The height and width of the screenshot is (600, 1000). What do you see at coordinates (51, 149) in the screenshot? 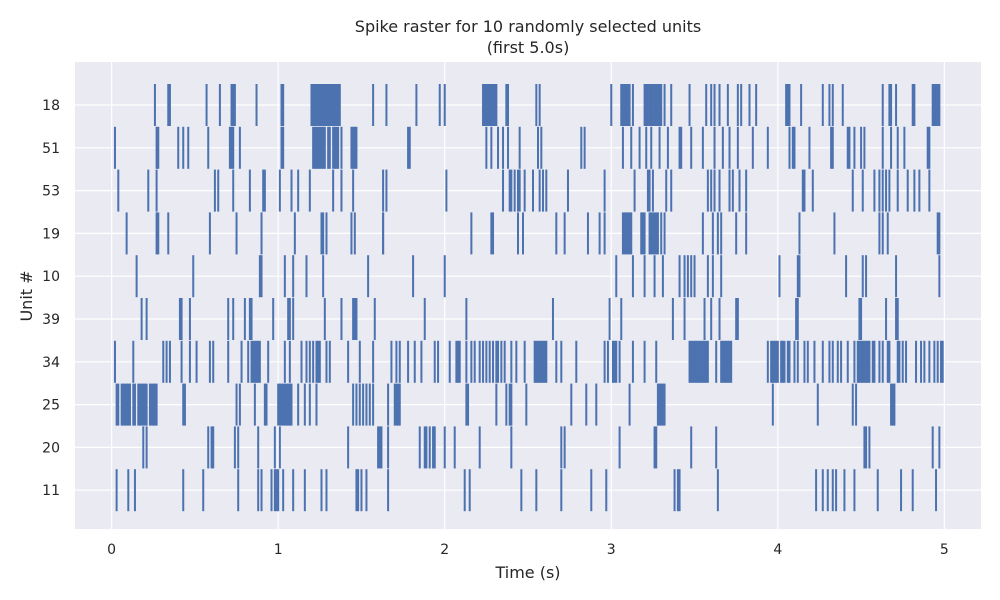
I see `y-tick-label: 51` at bounding box center [51, 149].